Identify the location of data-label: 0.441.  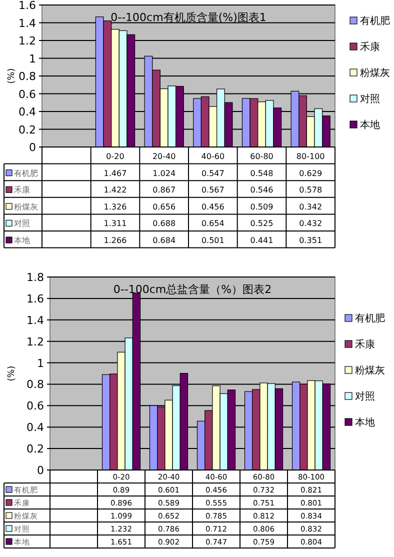
(262, 240).